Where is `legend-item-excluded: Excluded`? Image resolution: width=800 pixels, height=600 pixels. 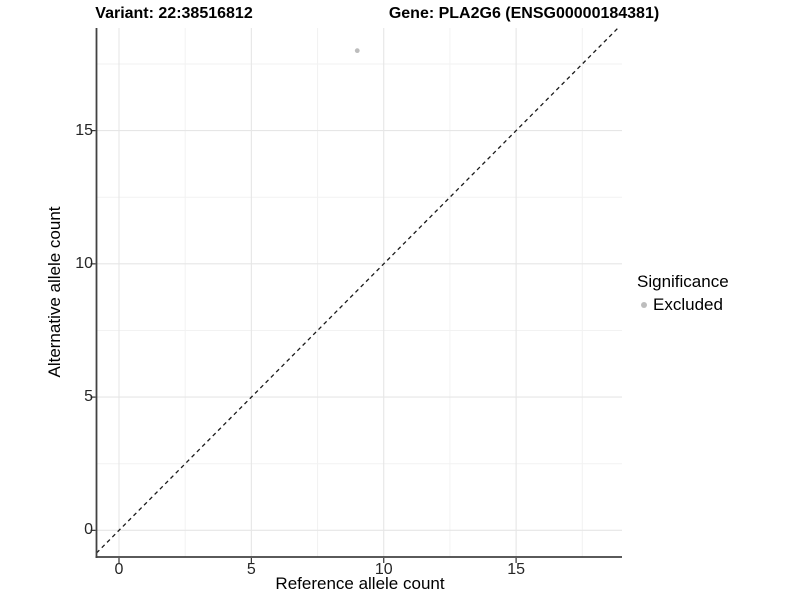
legend-item-excluded: Excluded is located at coordinates (683, 305).